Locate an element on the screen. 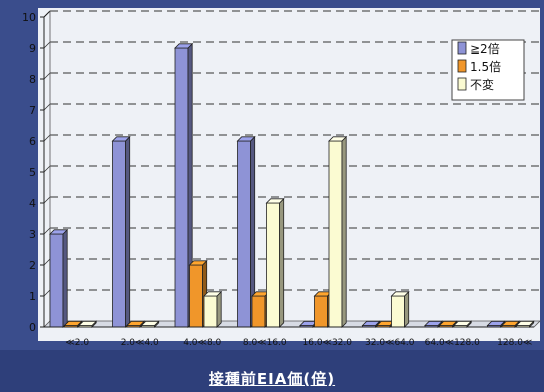 The width and height of the screenshot is (544, 392). y-tick-label: 2 is located at coordinates (32, 265).